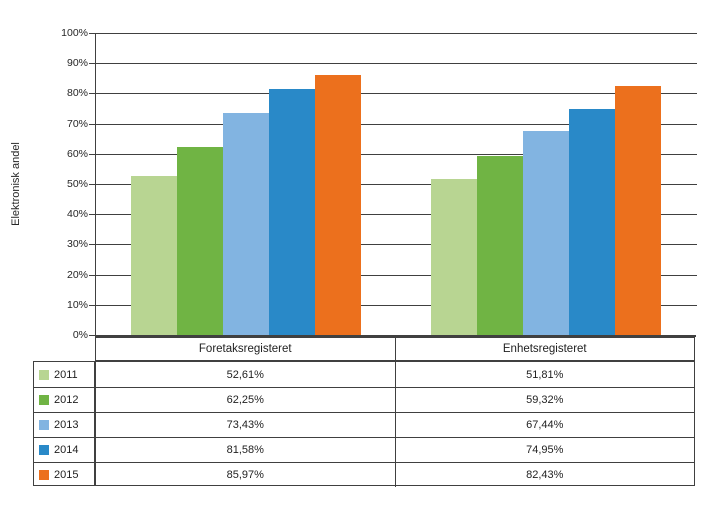 The width and height of the screenshot is (719, 512). I want to click on y-tick-label-10%: 10%, so click(77, 305).